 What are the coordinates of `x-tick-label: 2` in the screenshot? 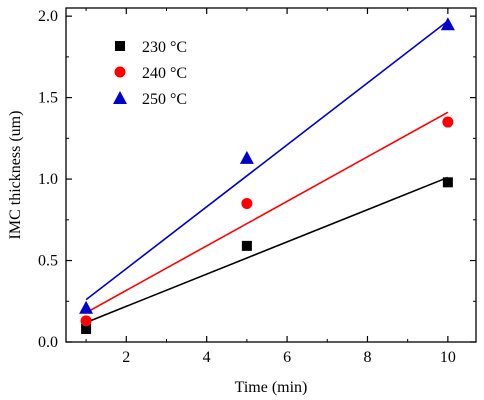 It's located at (126, 357).